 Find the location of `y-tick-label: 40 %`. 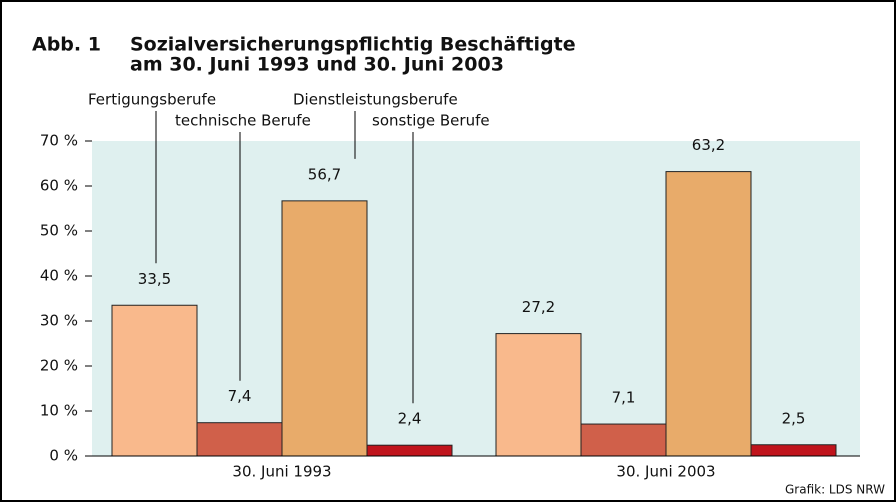

y-tick-label: 40 % is located at coordinates (59, 276).